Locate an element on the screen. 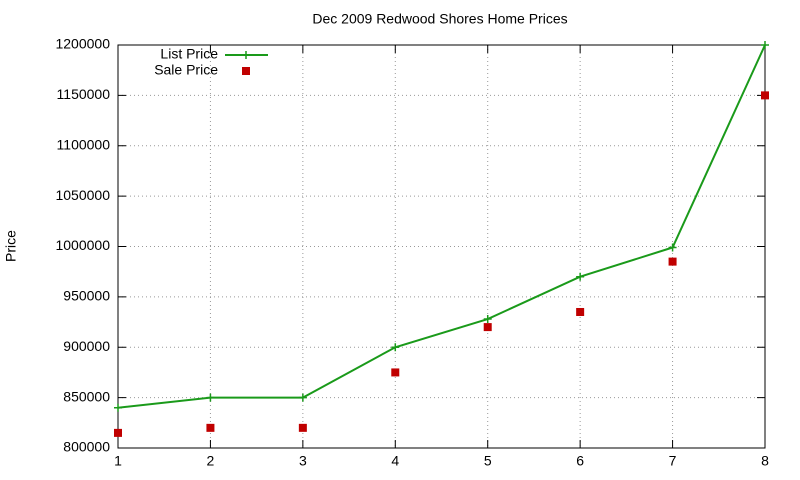 The width and height of the screenshot is (800, 480). y-tick-label: 1050000 is located at coordinates (82, 195).